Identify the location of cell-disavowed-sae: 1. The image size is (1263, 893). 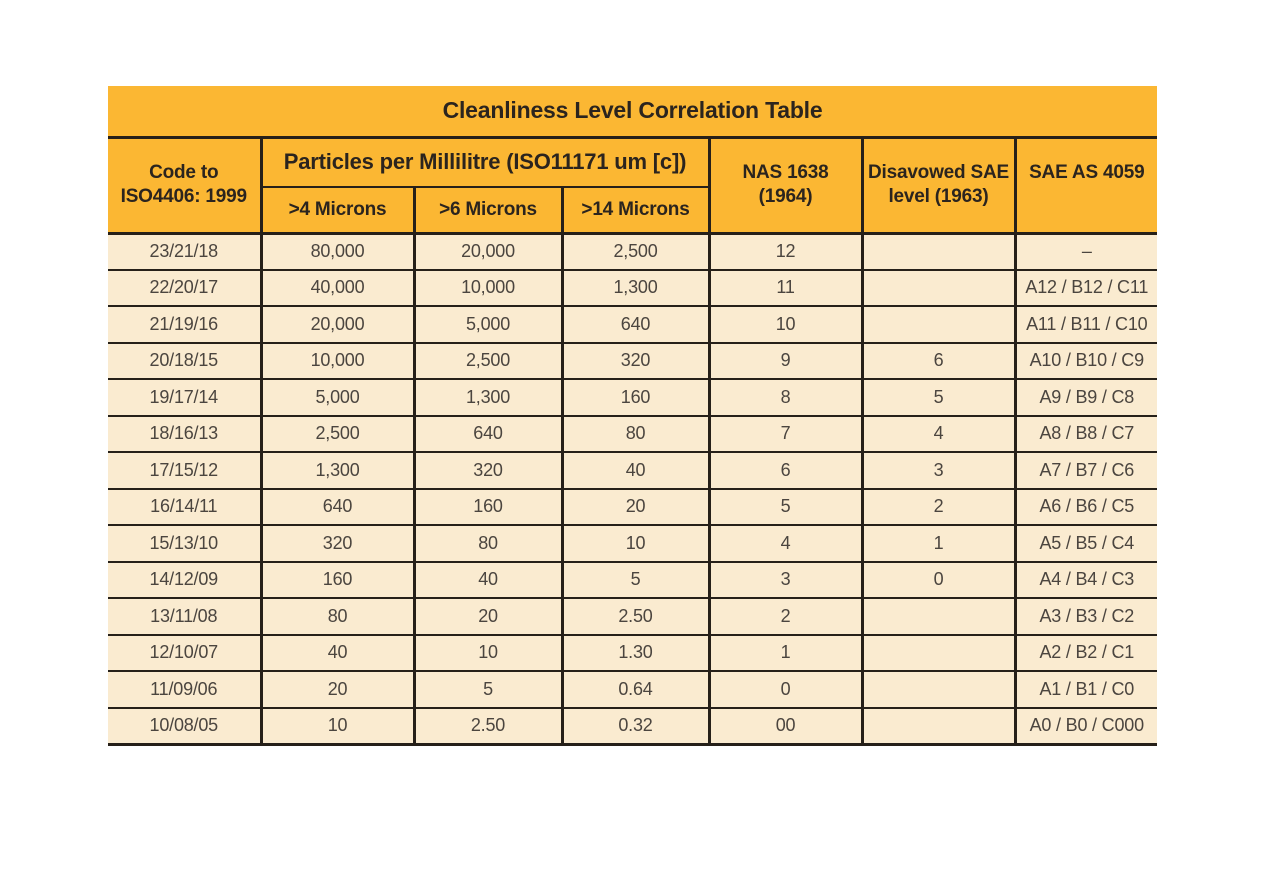
(938, 543).